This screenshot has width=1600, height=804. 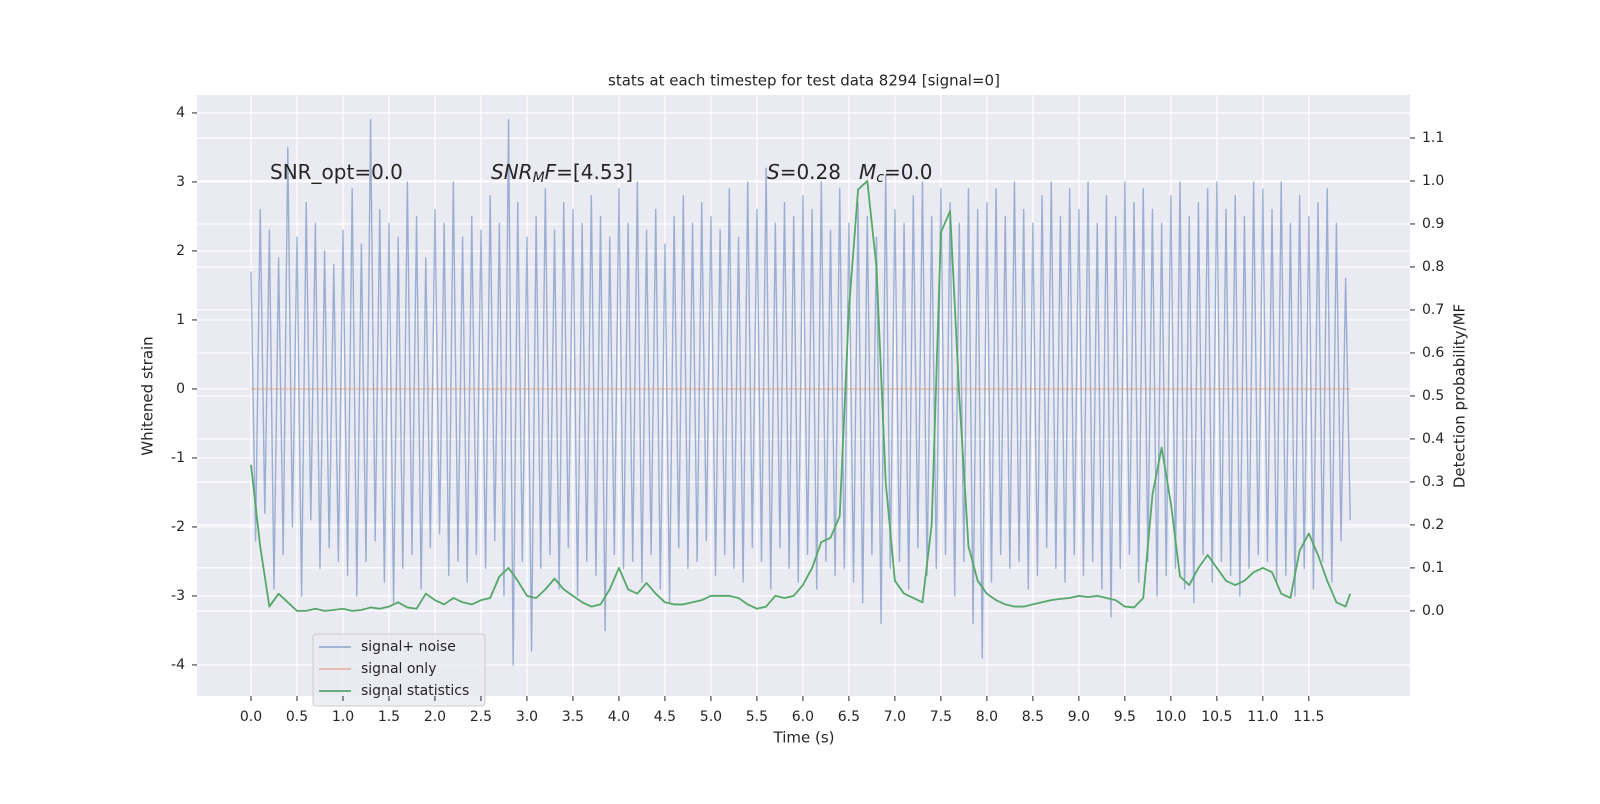 I want to click on x-tick-label: 0.5, so click(x=297, y=717).